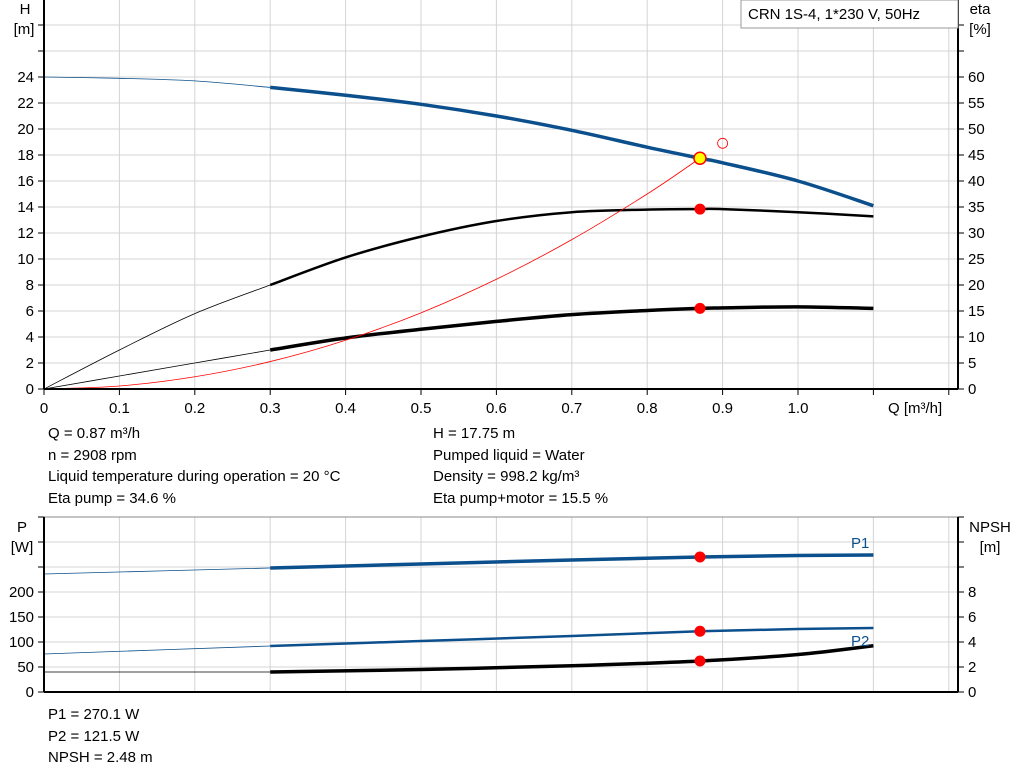  Describe the element at coordinates (474, 433) in the screenshot. I see `head-value: H = 17.75 m` at that location.